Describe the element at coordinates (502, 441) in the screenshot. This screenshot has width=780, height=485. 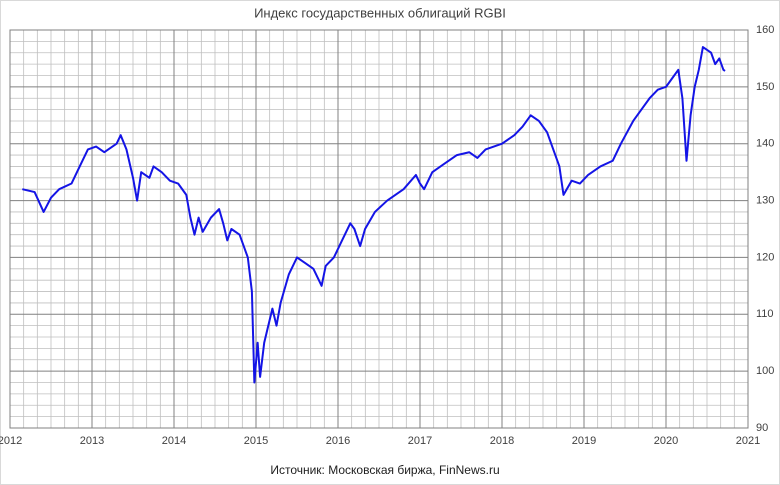
I see `x-tick-label: 2018` at that location.